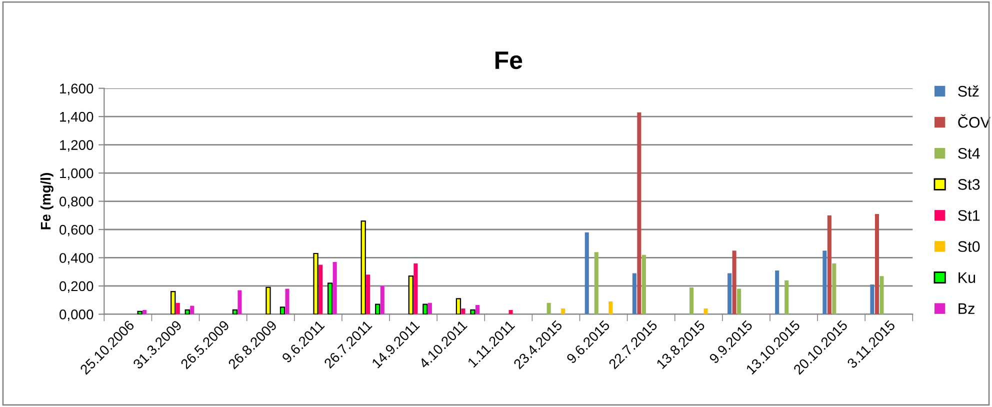 The image size is (992, 407). Describe the element at coordinates (77, 90) in the screenshot. I see `y-tick-label: 1,600` at that location.